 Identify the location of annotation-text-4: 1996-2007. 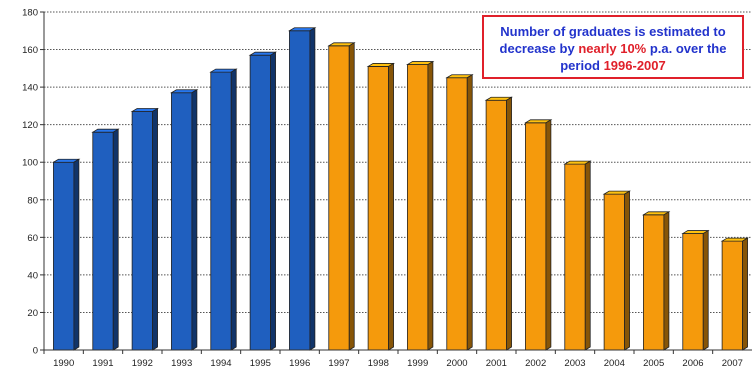
(634, 65).